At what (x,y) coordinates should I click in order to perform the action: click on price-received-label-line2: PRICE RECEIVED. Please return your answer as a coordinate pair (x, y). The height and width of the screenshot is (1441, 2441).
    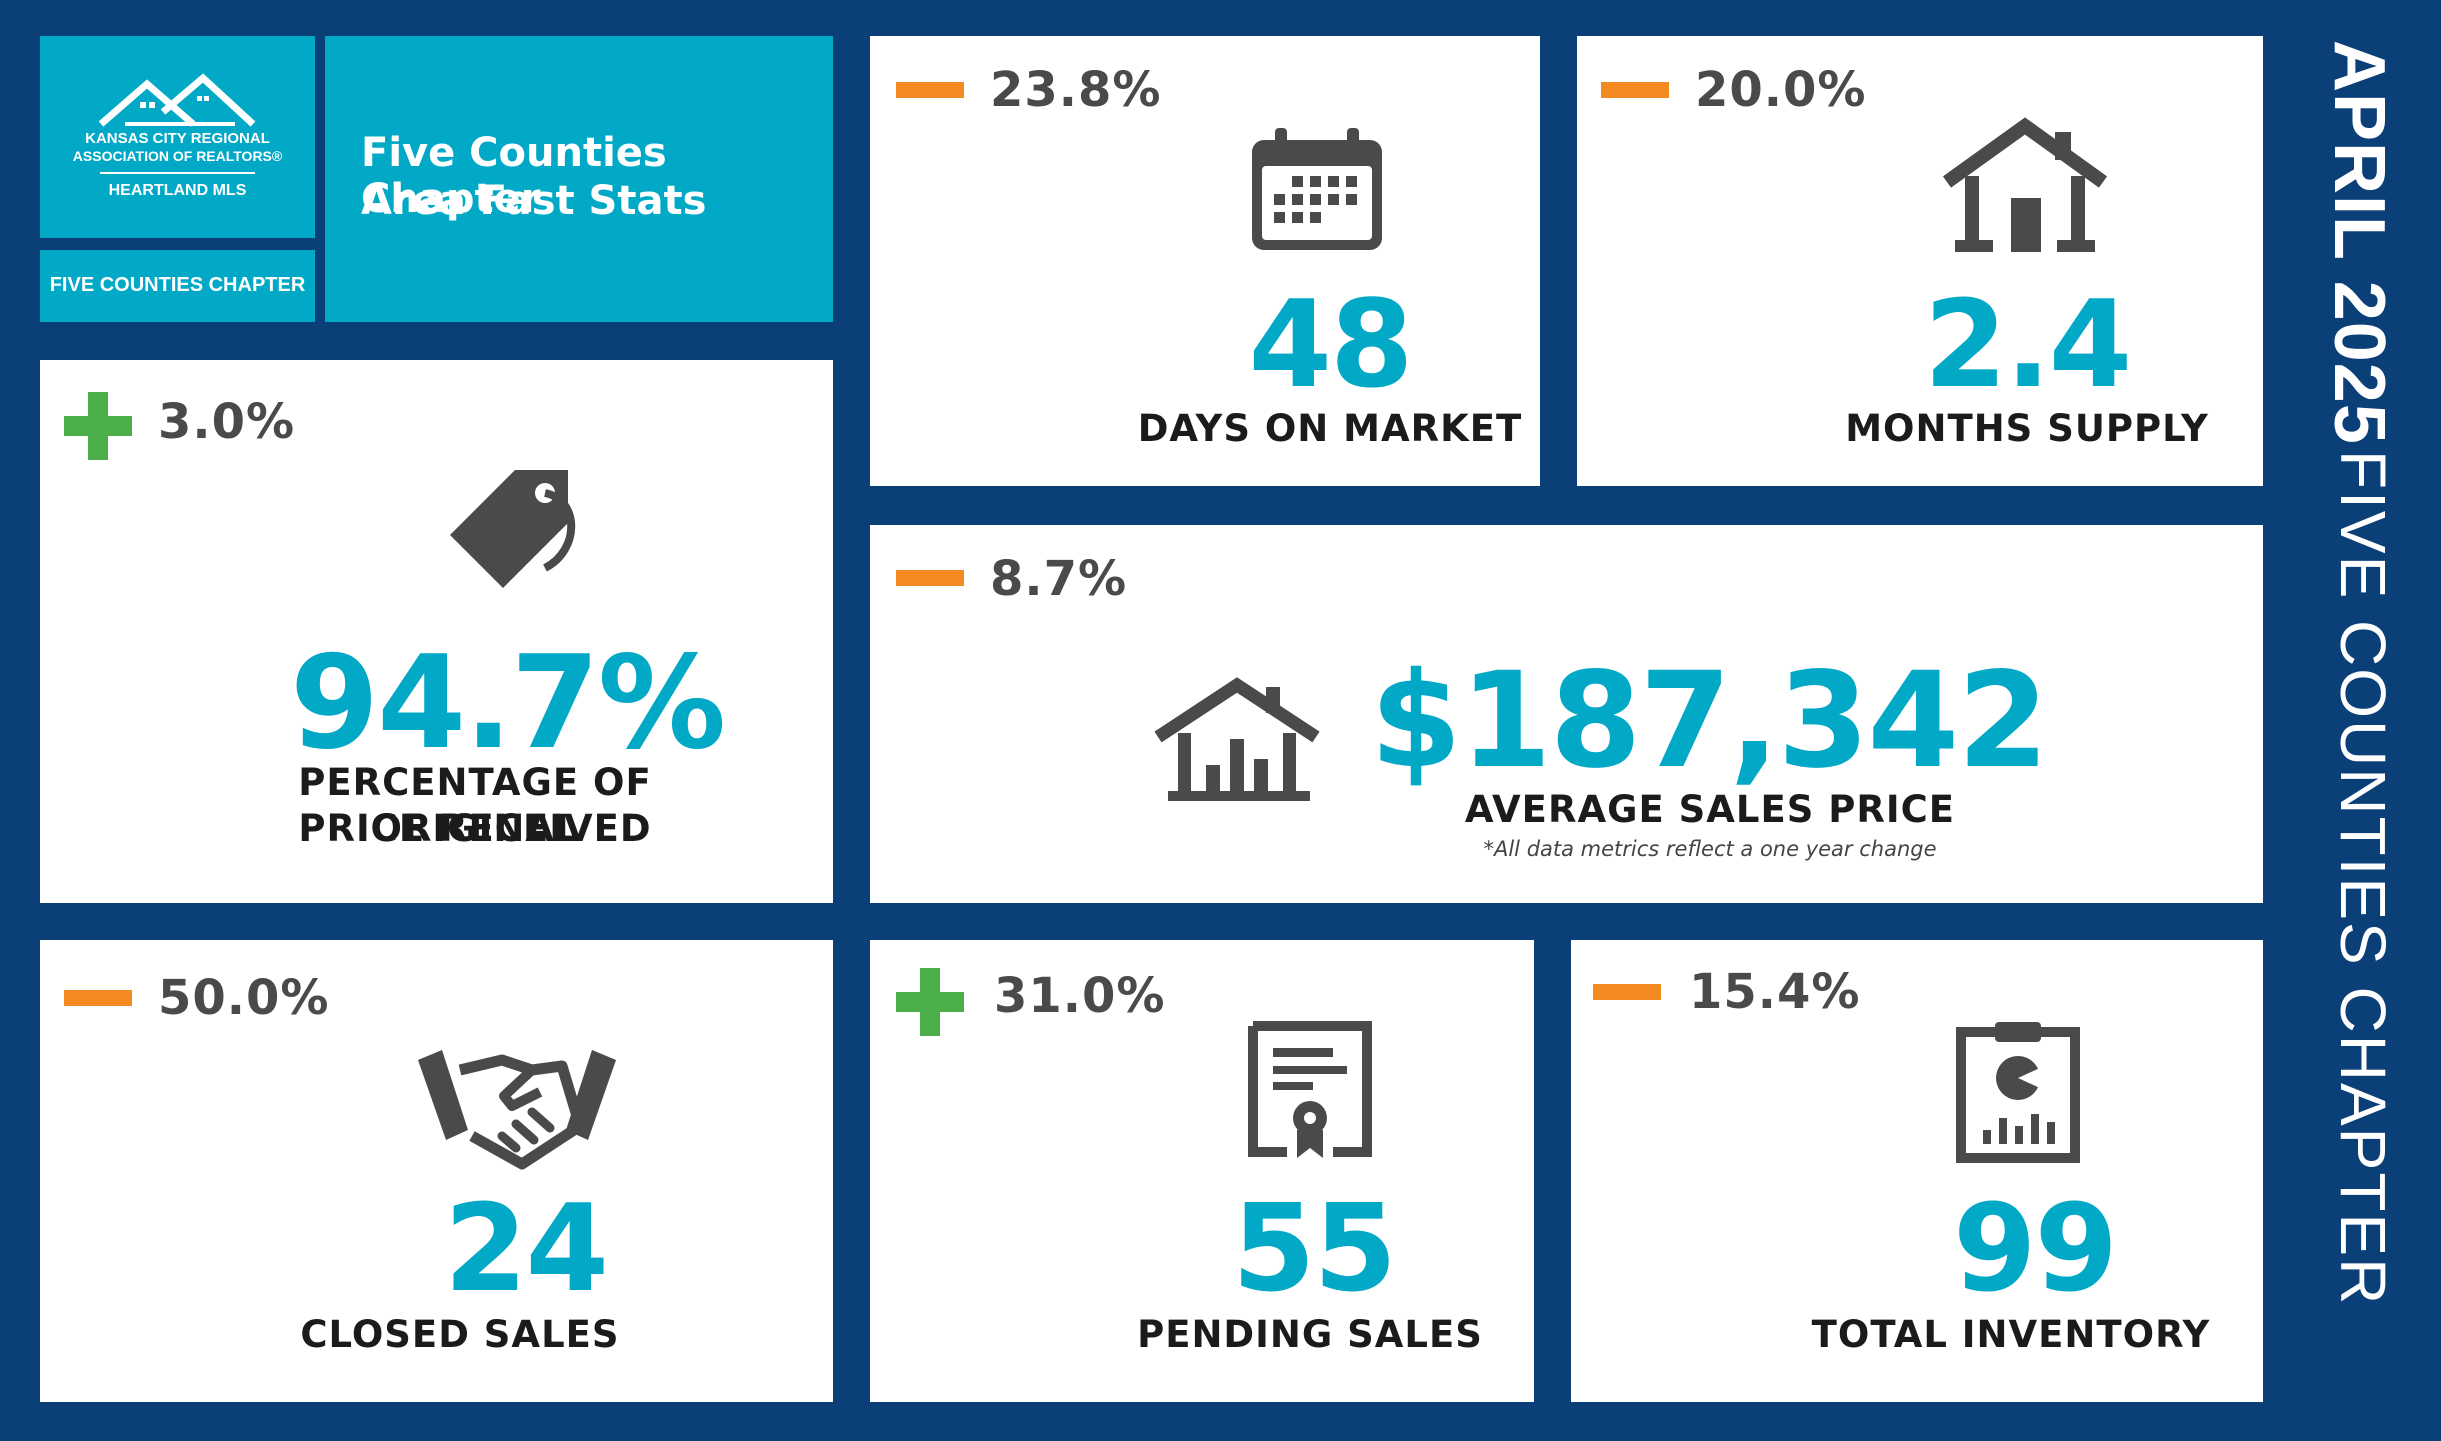
    Looking at the image, I should click on (475, 828).